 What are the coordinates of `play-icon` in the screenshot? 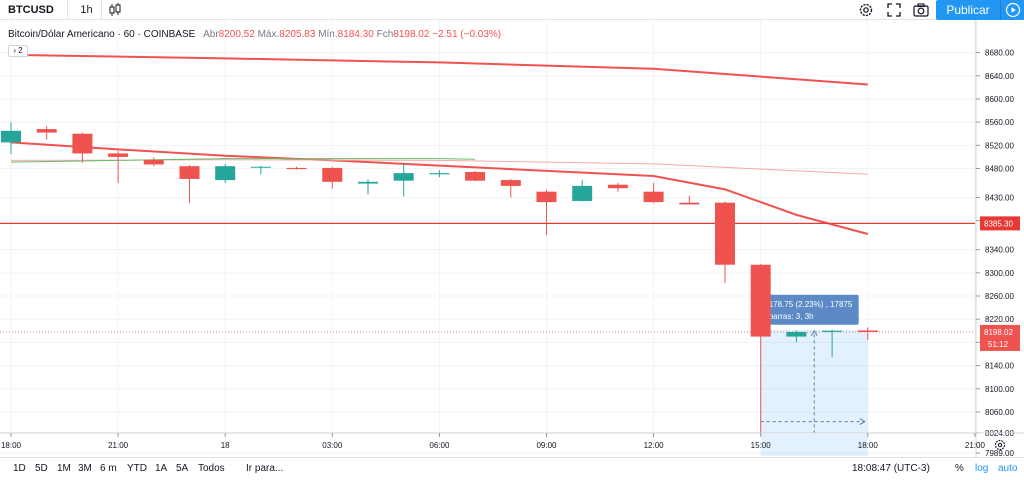 It's located at (1013, 10).